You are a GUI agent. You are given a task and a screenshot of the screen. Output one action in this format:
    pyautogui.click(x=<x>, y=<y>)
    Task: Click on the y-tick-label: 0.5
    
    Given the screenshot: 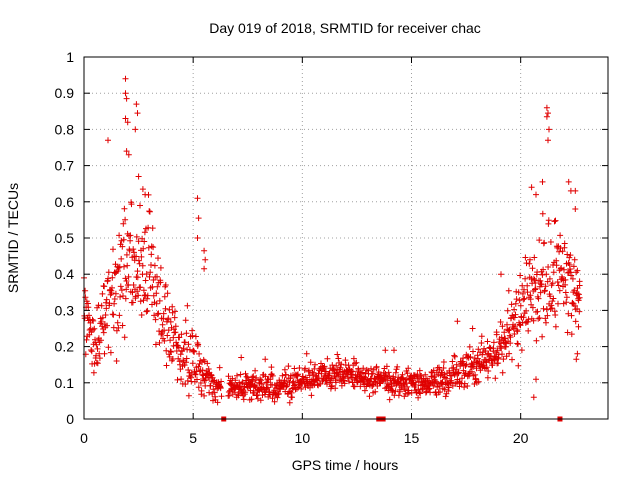 What is the action you would take?
    pyautogui.click(x=65, y=238)
    